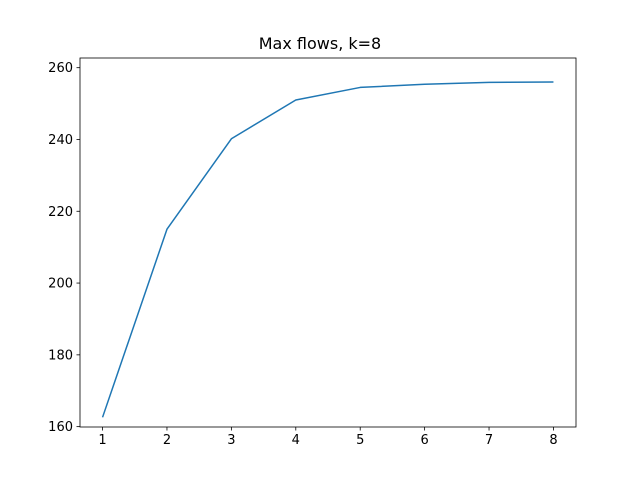 The height and width of the screenshot is (484, 640). Describe the element at coordinates (296, 440) in the screenshot. I see `x-tick-label: 4` at that location.